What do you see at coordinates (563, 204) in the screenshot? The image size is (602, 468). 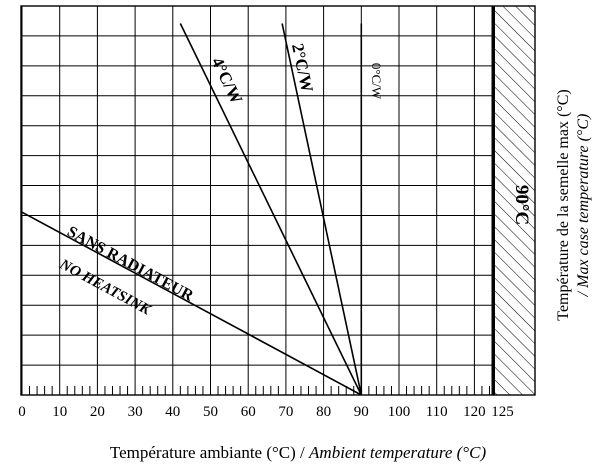 I see `y-axis-label-regular: Température de la semelle max (°C)` at bounding box center [563, 204].